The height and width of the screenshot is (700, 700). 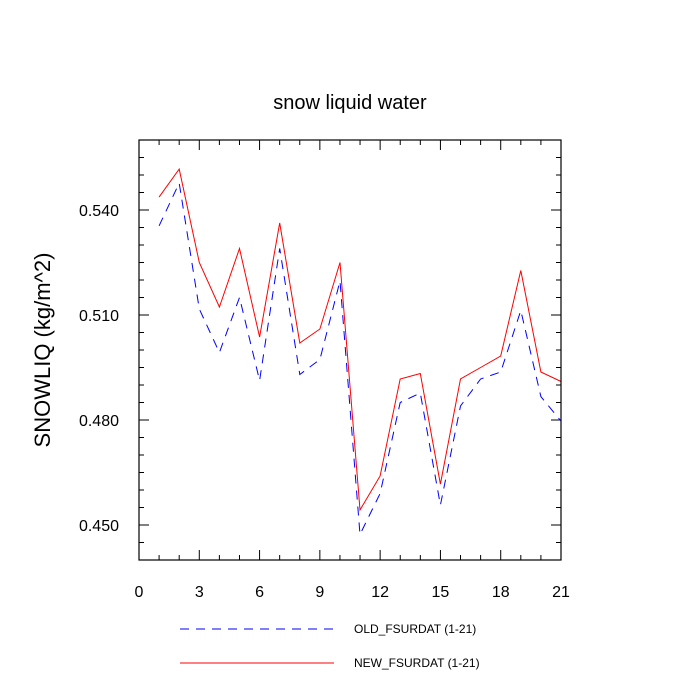 I want to click on x-tick-label: 3, so click(x=199, y=592).